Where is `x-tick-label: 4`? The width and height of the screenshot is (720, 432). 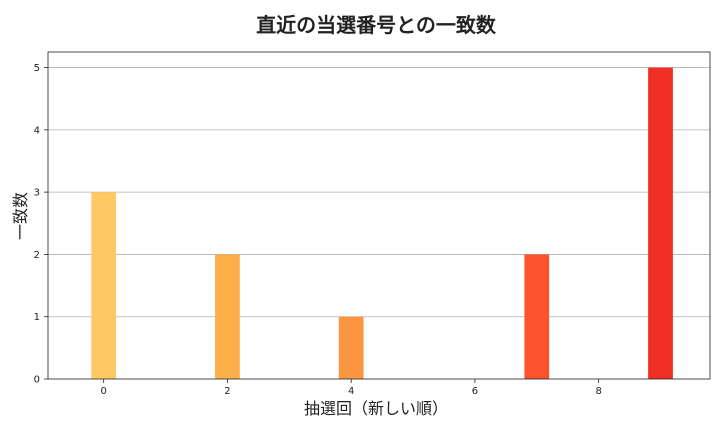 x-tick-label: 4 is located at coordinates (351, 391).